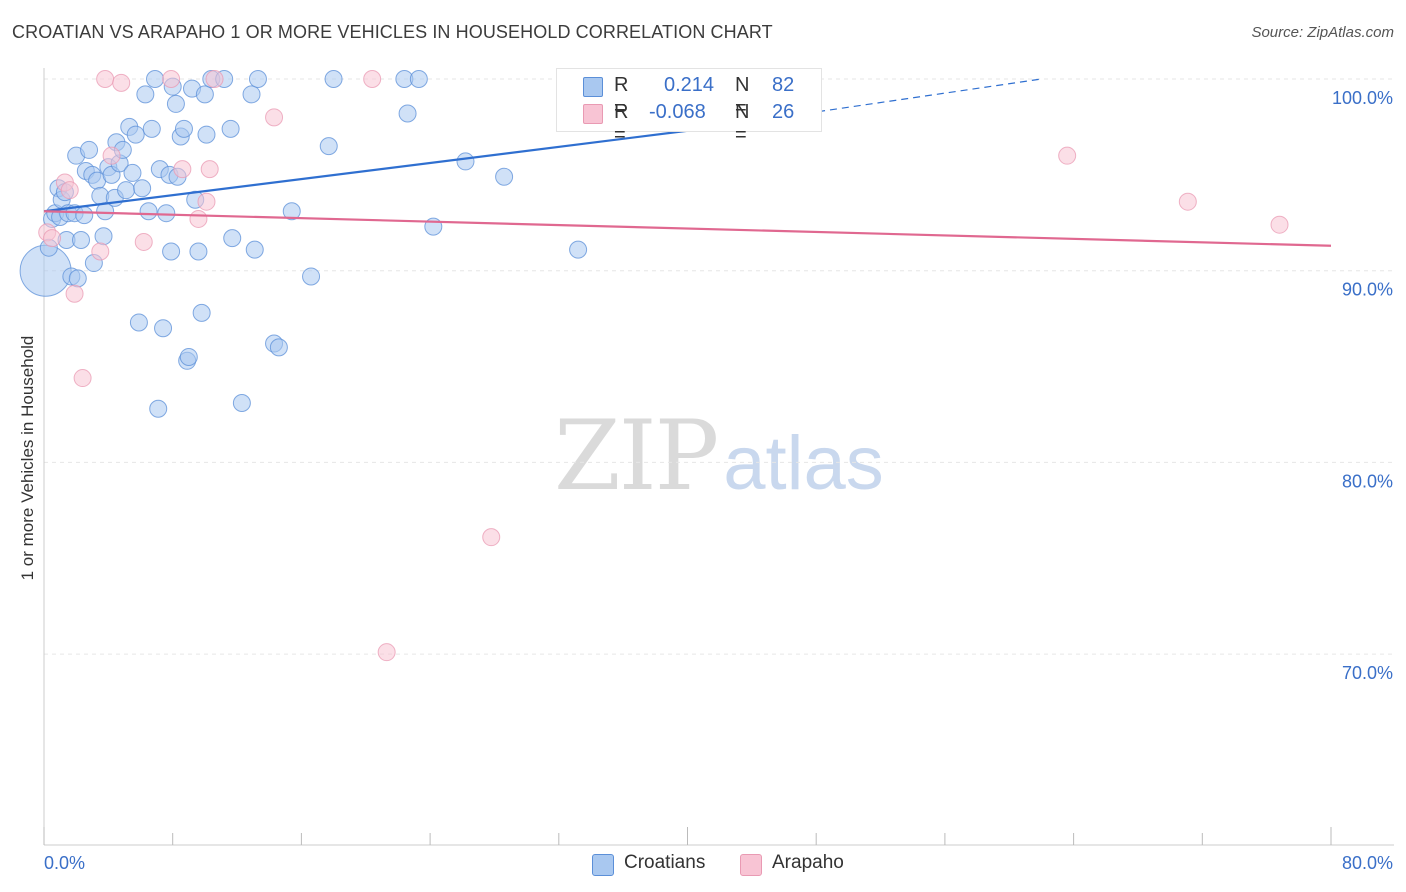 The height and width of the screenshot is (892, 1406). I want to click on arapaho-trend-line, so click(687, 228).